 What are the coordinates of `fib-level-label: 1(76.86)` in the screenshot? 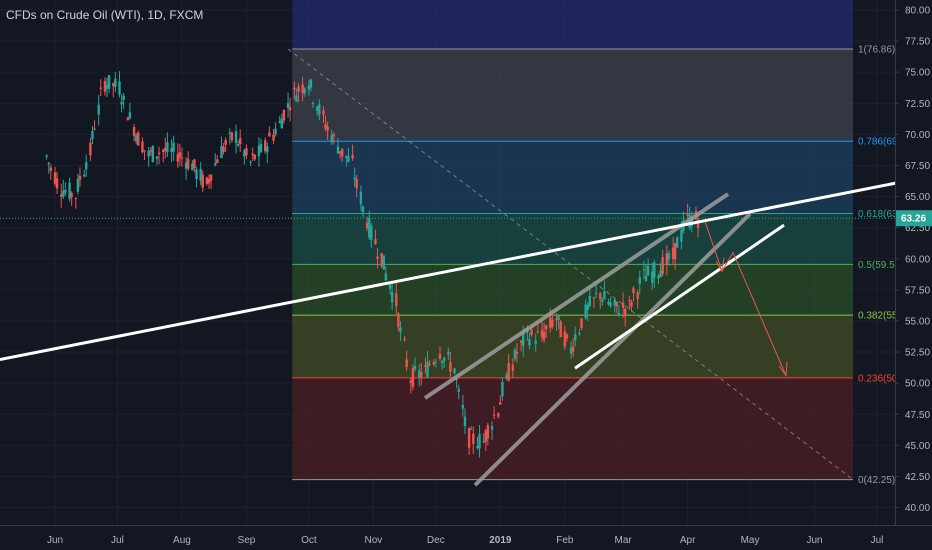 It's located at (876, 50).